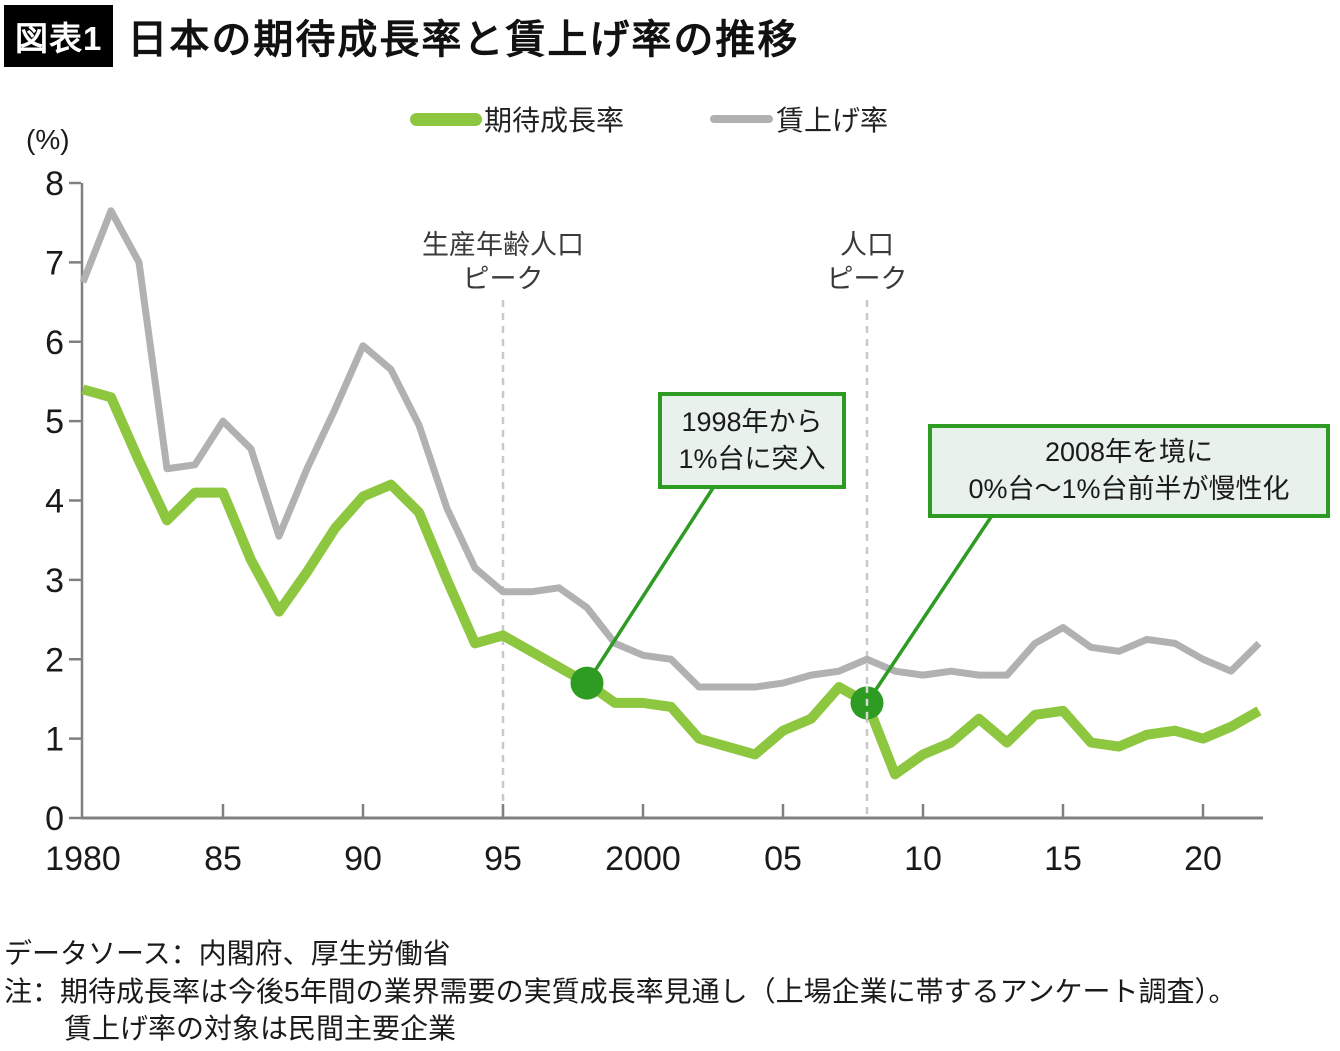 This screenshot has height=1051, width=1340. What do you see at coordinates (503, 262) in the screenshot?
I see `vline-label-working-age-peak: 生産年齢人口 ピーク` at bounding box center [503, 262].